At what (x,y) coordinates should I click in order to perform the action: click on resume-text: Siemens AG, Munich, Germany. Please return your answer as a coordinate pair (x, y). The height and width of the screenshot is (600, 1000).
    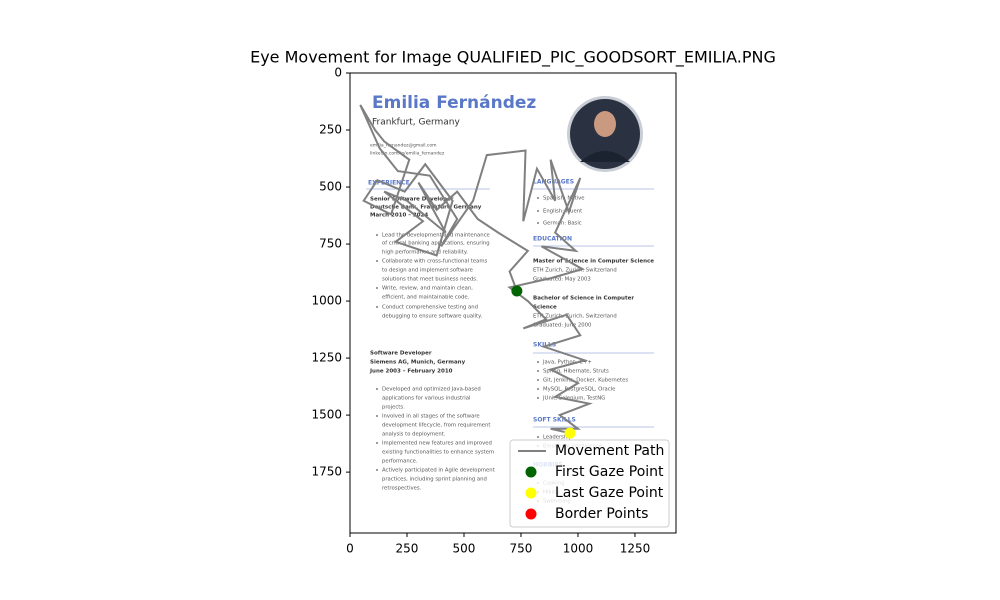
    Looking at the image, I should click on (418, 363).